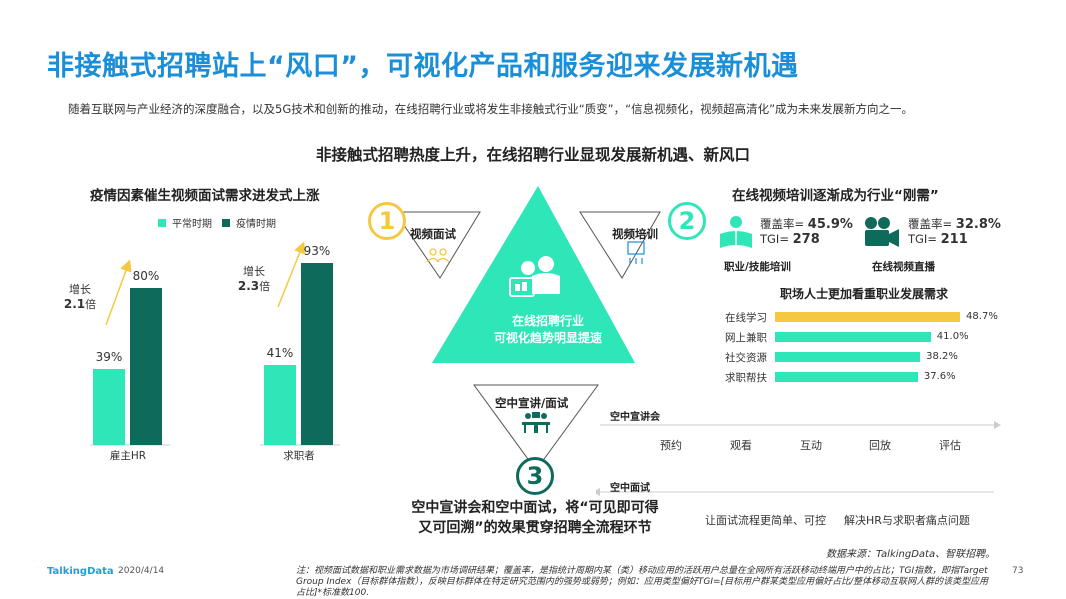 The width and height of the screenshot is (1066, 599). I want to click on demand-category-label: 社交资源, so click(746, 358).